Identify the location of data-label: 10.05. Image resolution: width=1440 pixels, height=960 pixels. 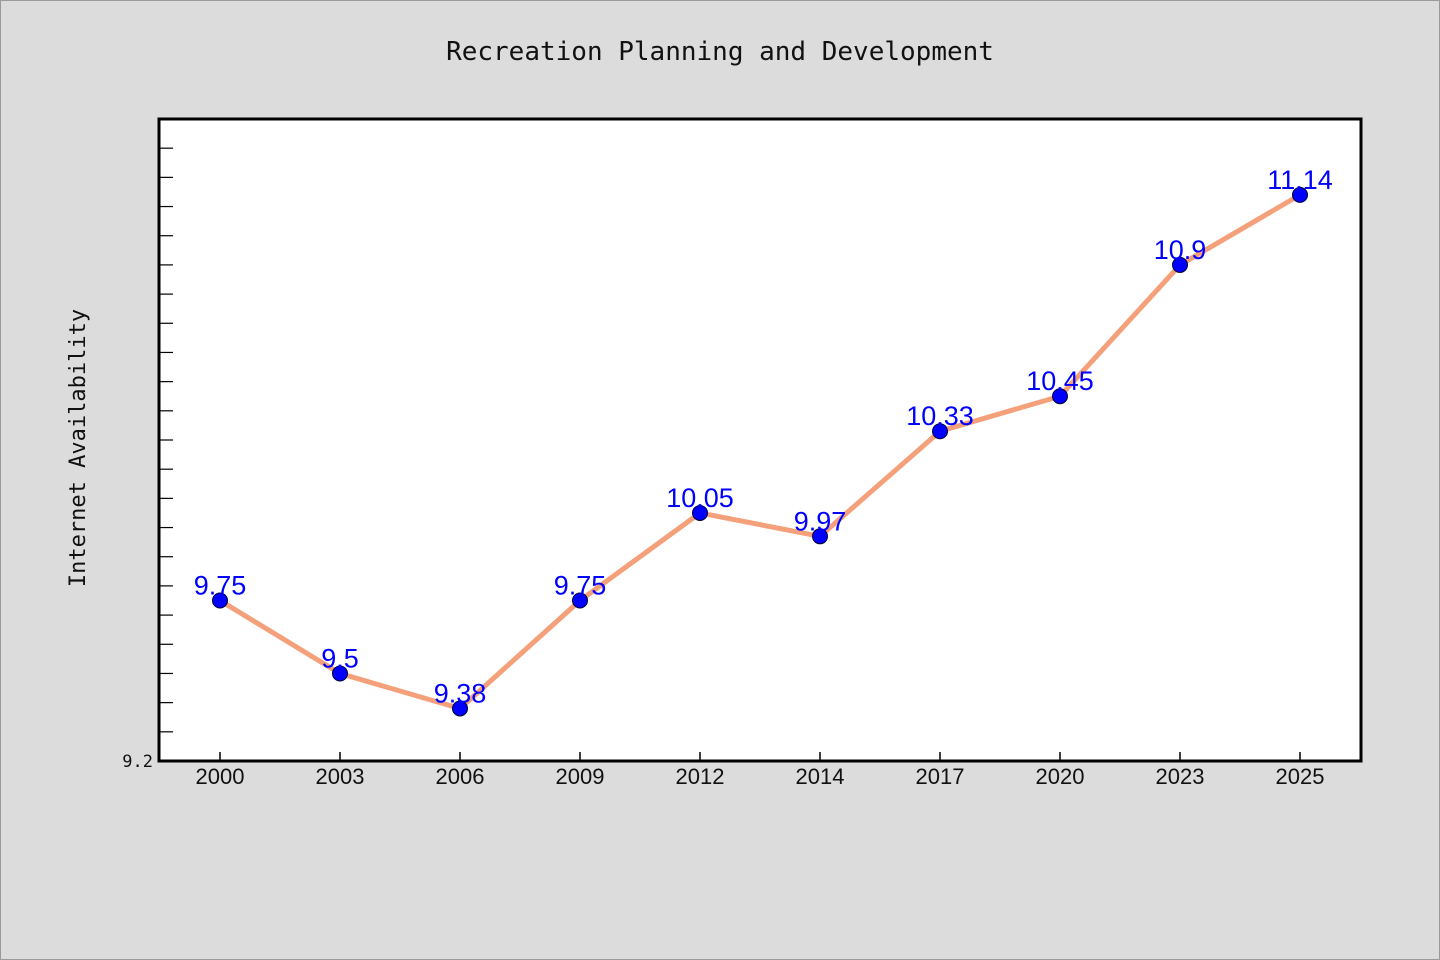
(700, 498).